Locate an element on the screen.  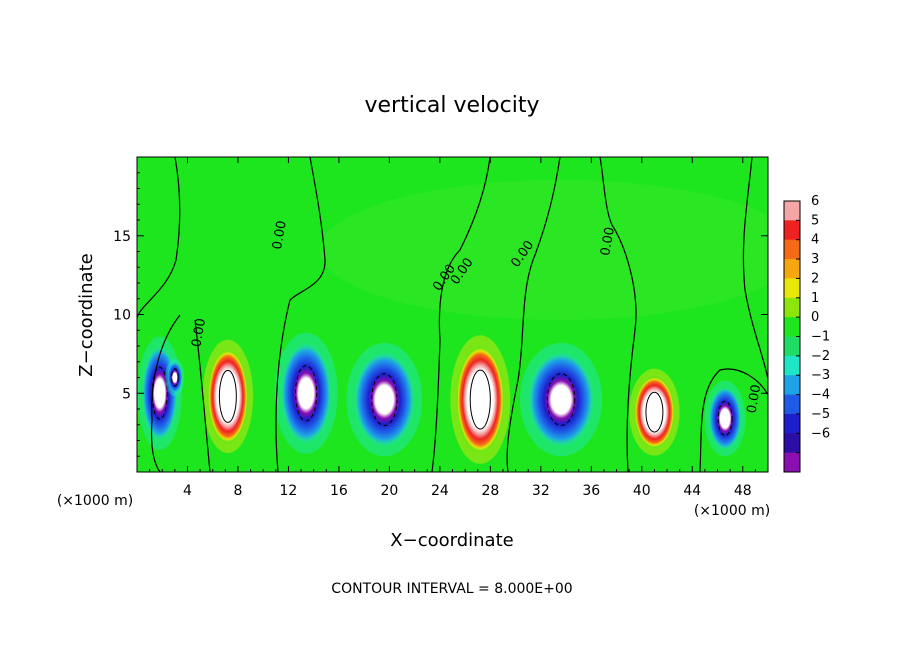
x-tick-label: 24 is located at coordinates (440, 491).